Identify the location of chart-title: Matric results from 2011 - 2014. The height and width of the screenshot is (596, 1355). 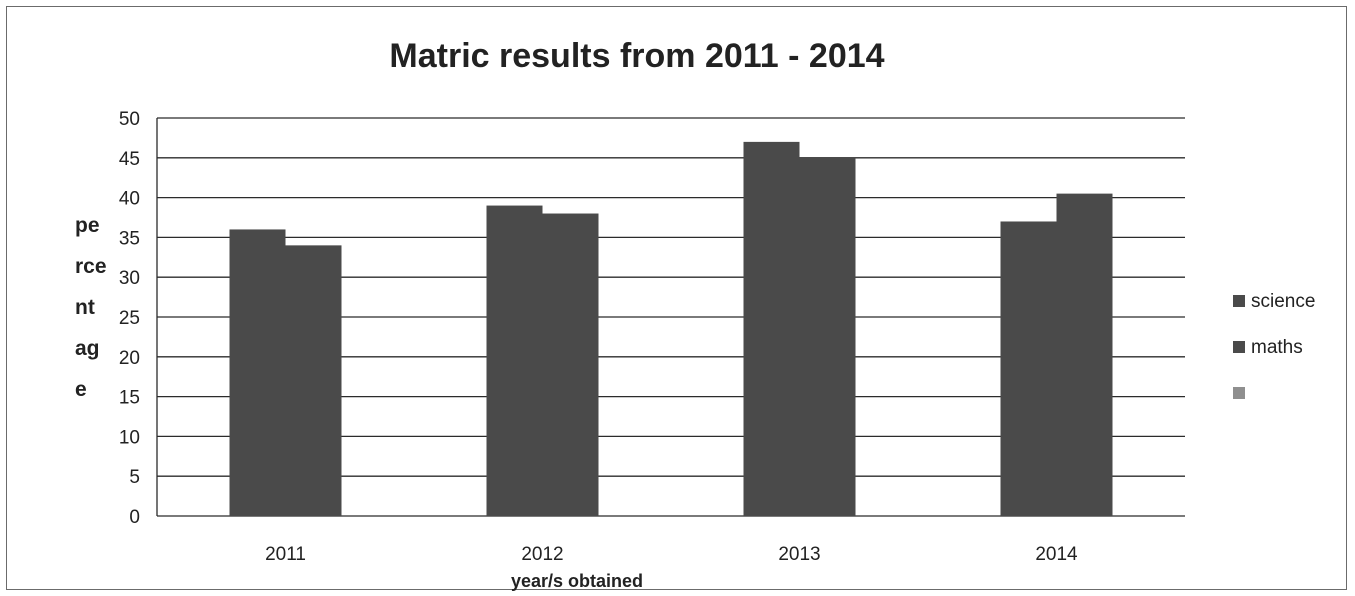
(636, 56).